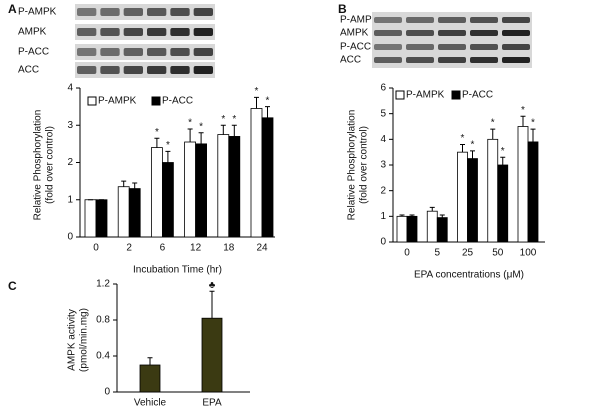  Describe the element at coordinates (498, 253) in the screenshot. I see `x-tick-label: 50` at that location.